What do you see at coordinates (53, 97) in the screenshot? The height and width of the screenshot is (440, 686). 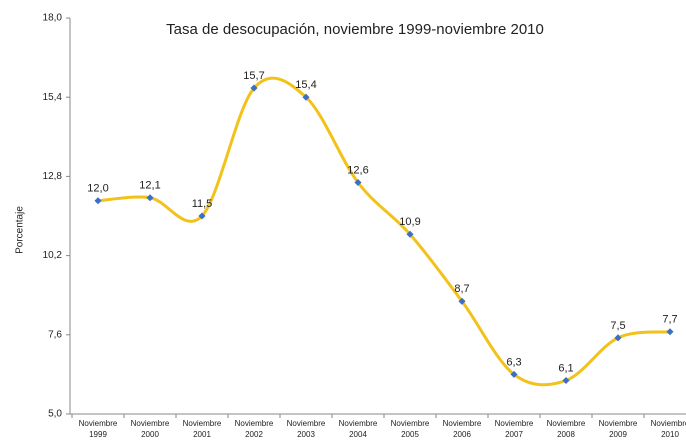 I see `y-tick-label: 15,4` at bounding box center [53, 97].